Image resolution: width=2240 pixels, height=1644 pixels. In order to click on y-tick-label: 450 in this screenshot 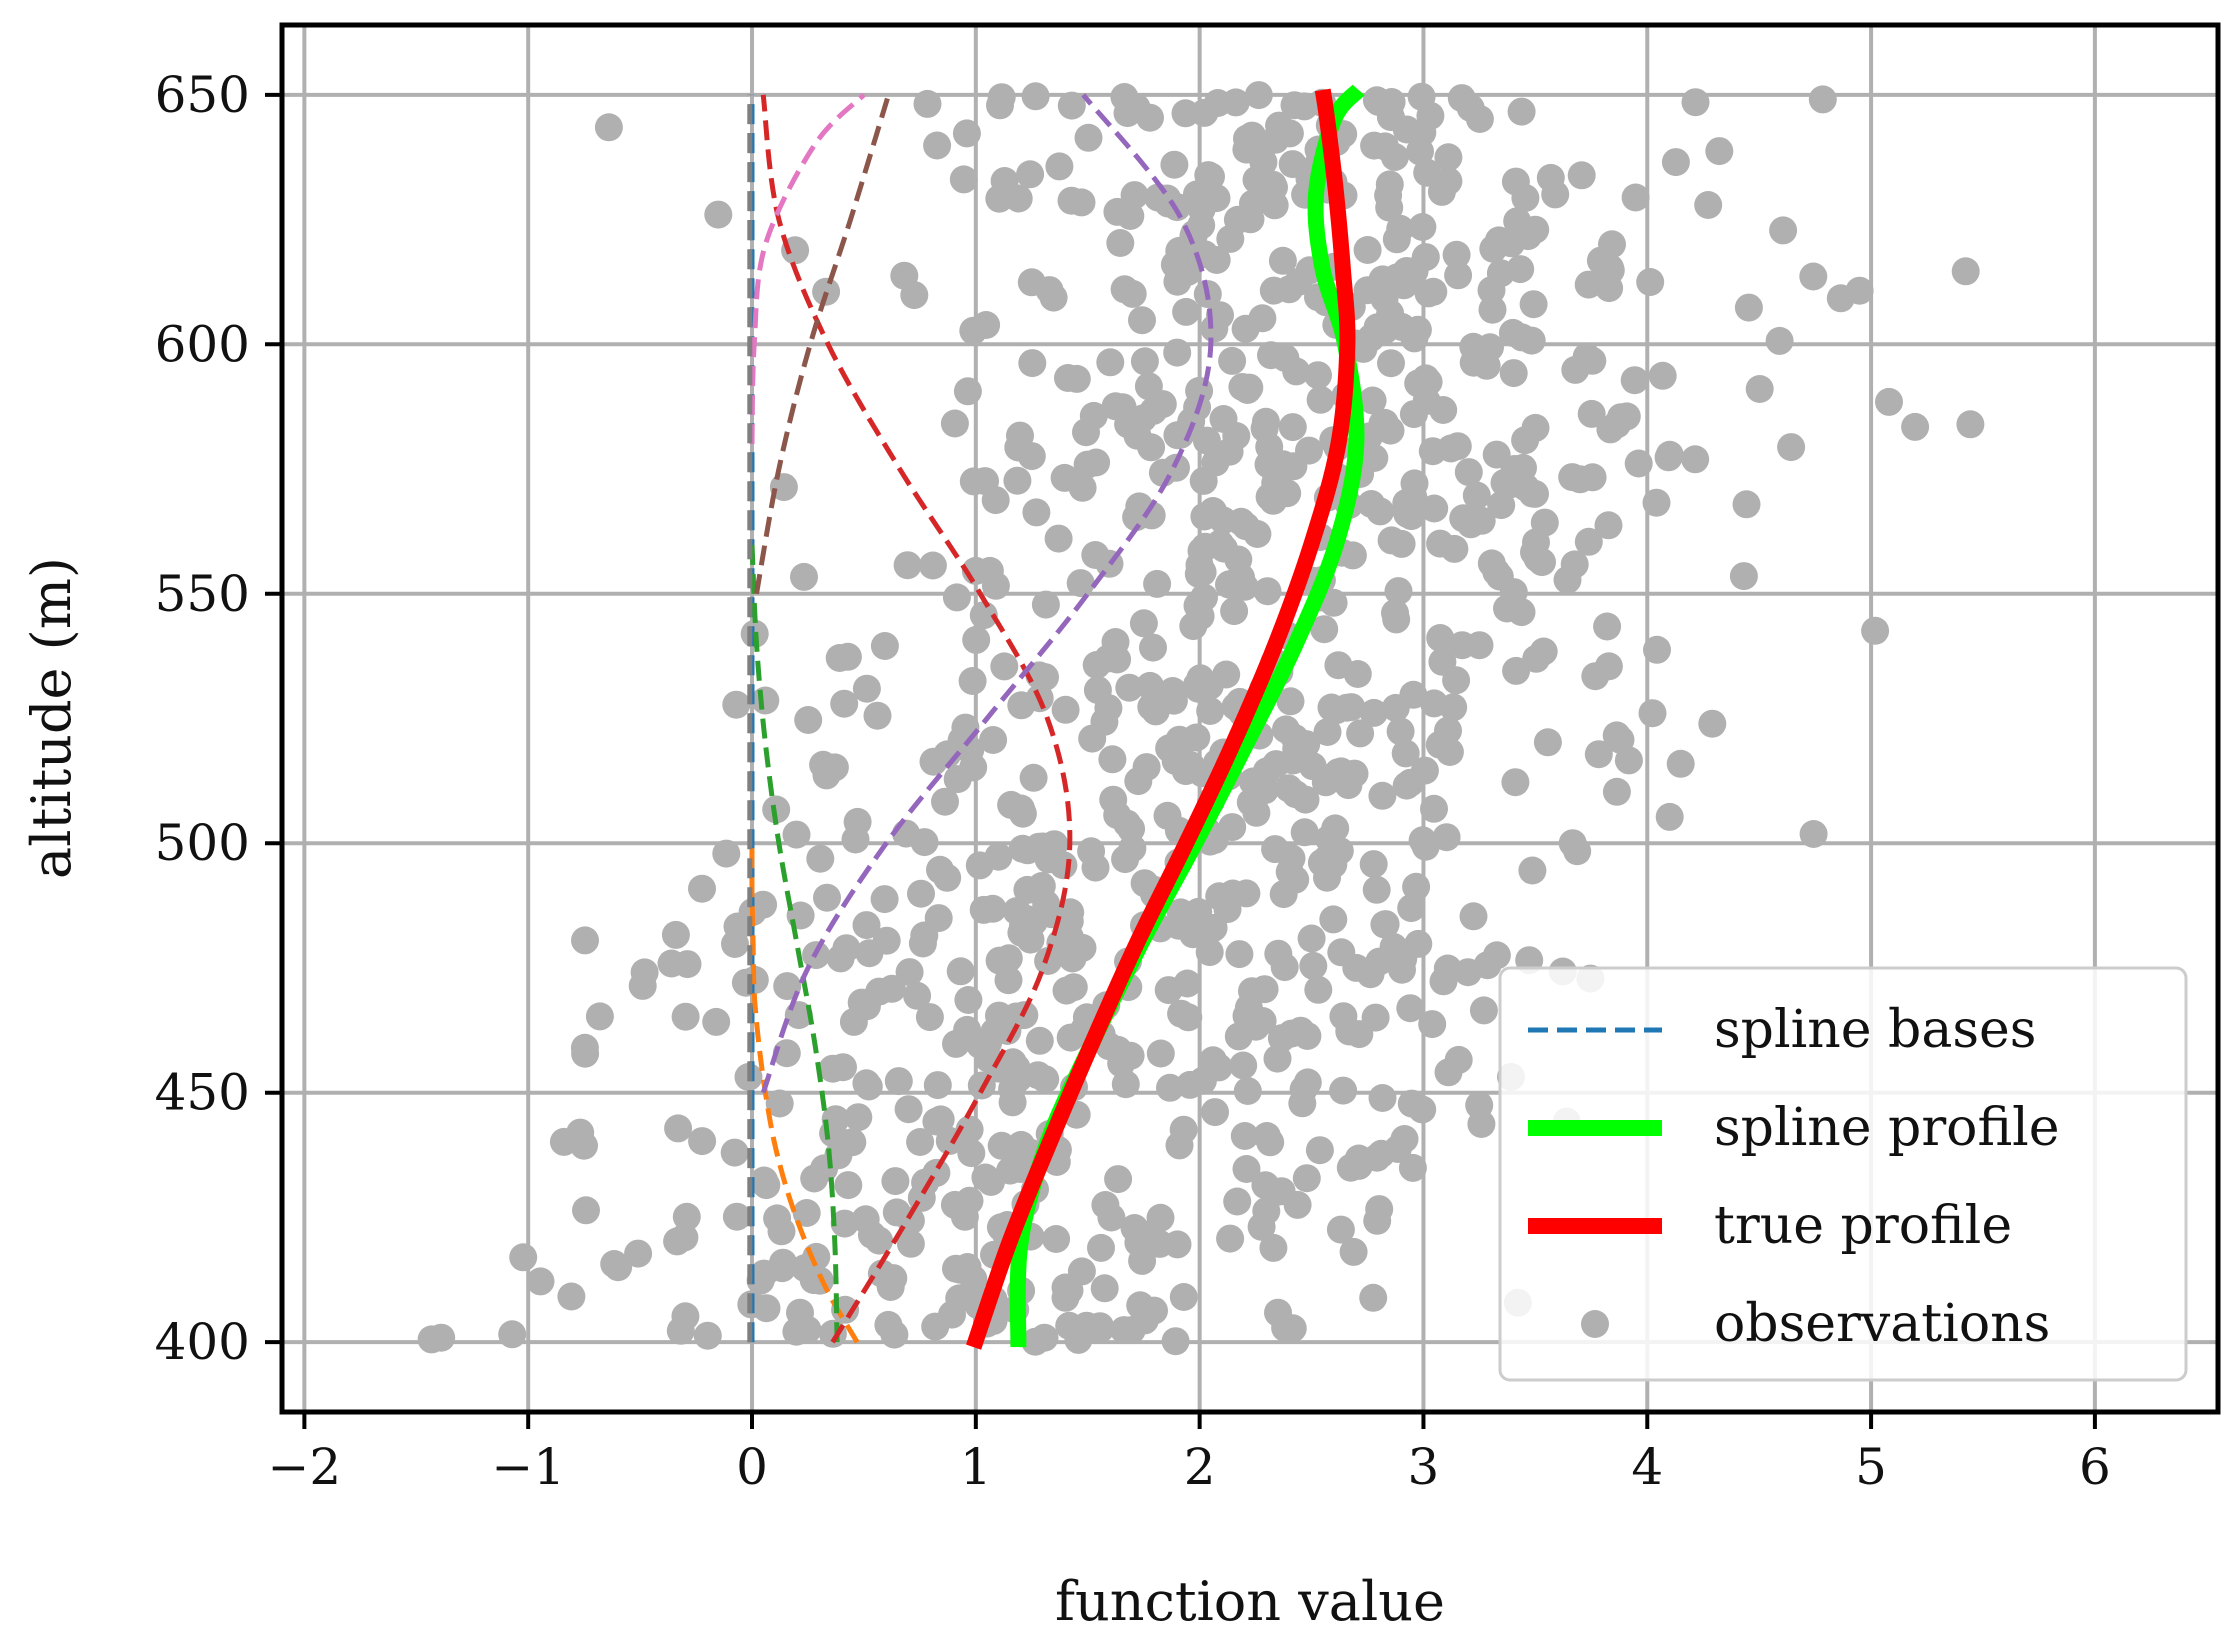, I will do `click(202, 1093)`.